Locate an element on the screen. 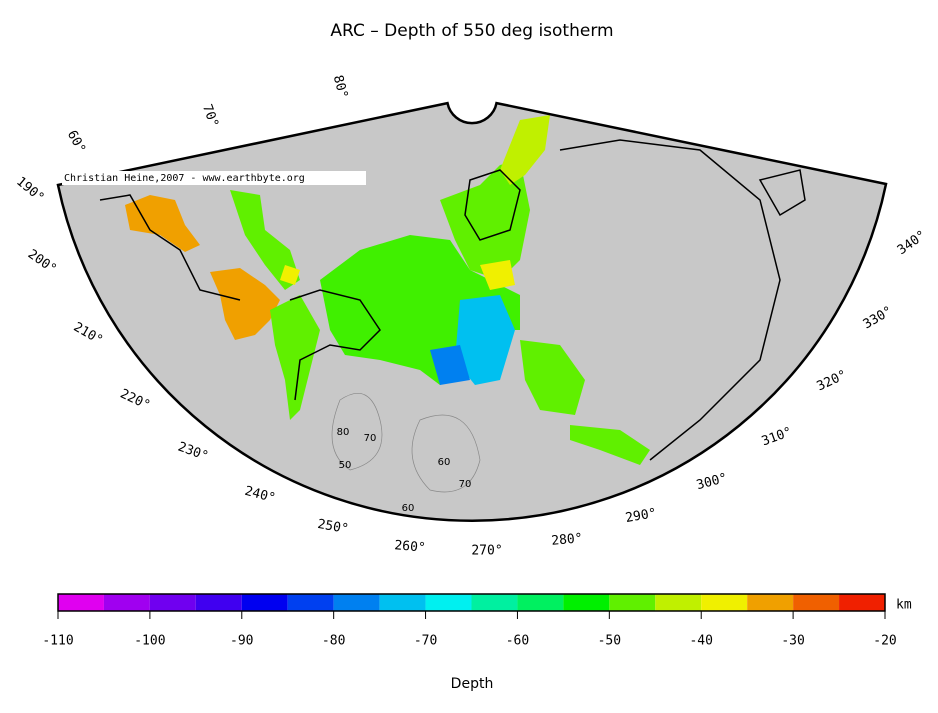 This screenshot has width=938, height=713. longitude-label: 330° is located at coordinates (878, 318).